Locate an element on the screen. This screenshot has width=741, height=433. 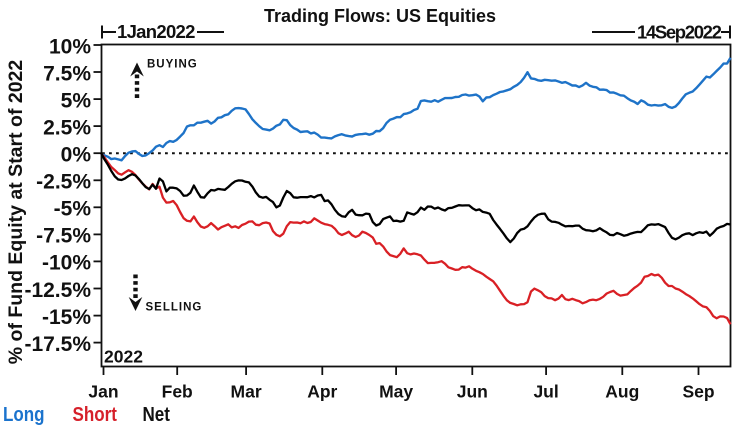
svg-text: Jul is located at coordinates (545, 392).